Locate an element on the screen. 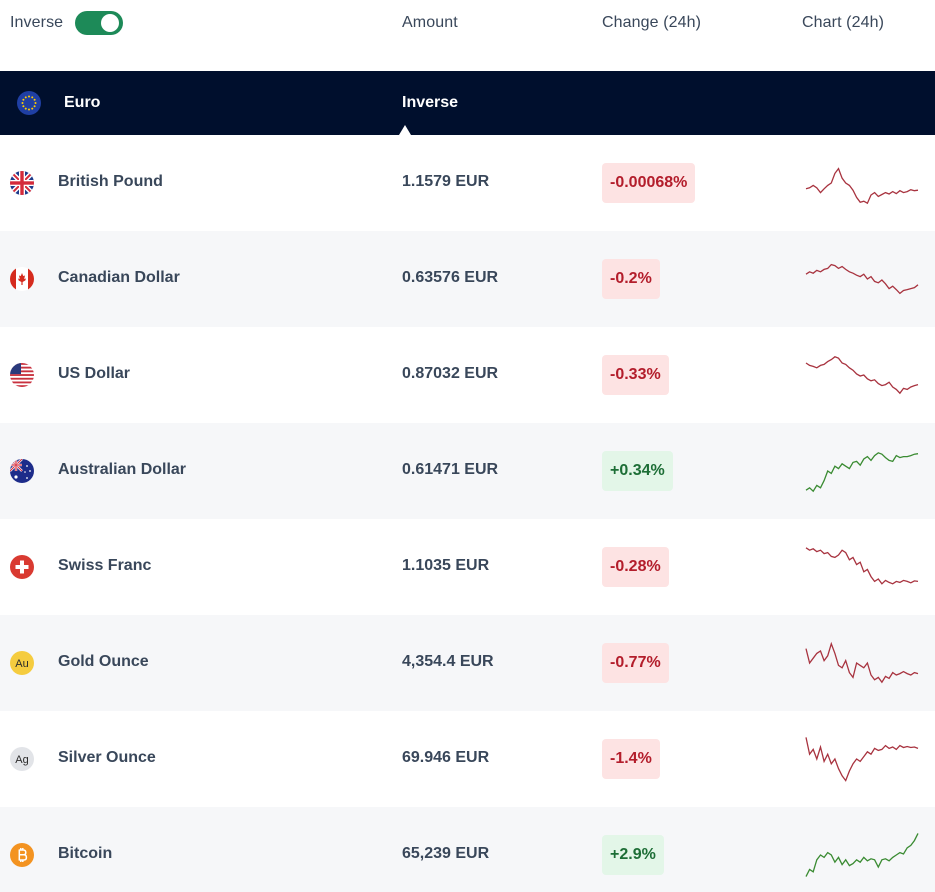  currency-amount: 1.1579 EUR is located at coordinates (446, 181).